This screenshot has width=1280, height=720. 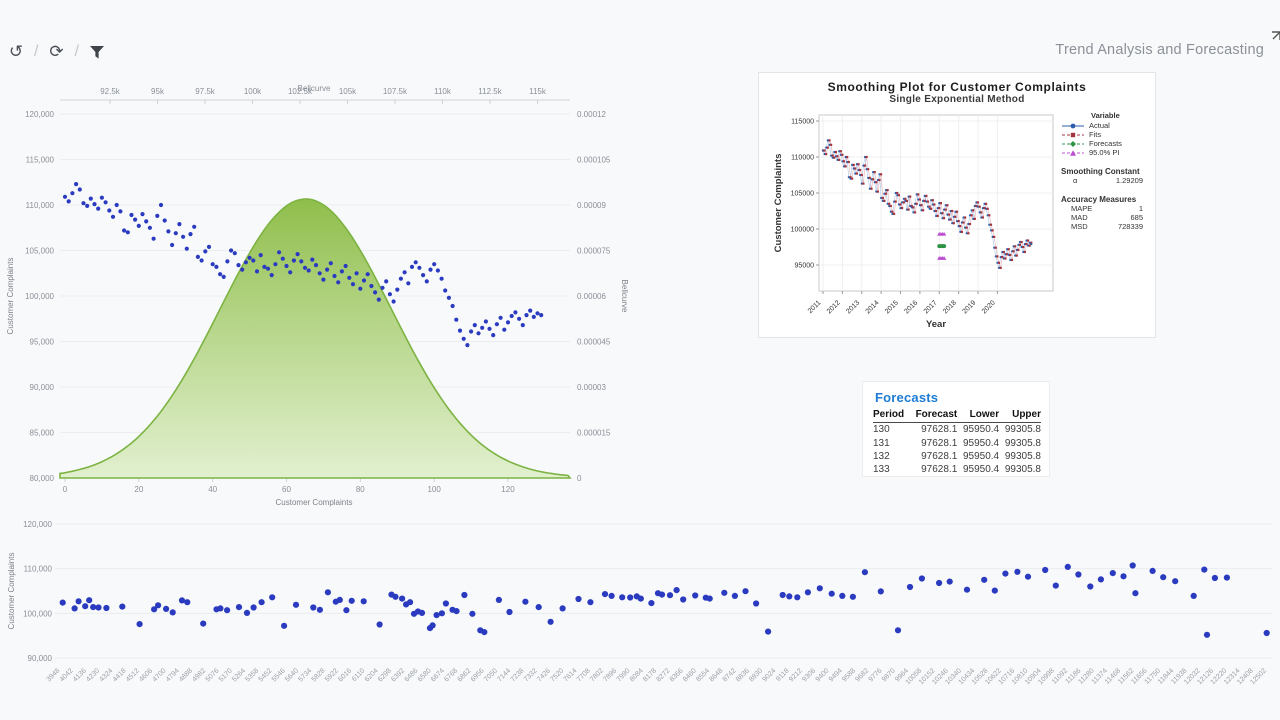 I want to click on svg-text: 7332, so click(x=531, y=675).